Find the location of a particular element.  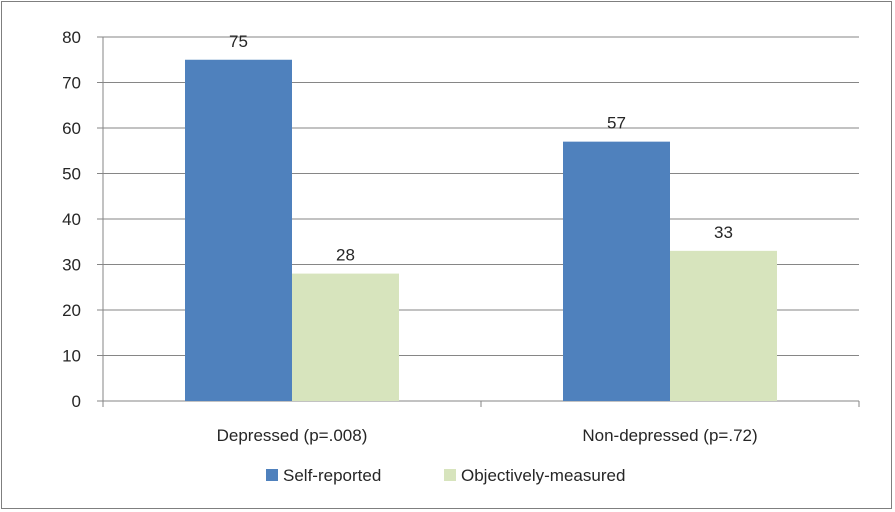

legend-label: Objectively-measured is located at coordinates (543, 475).